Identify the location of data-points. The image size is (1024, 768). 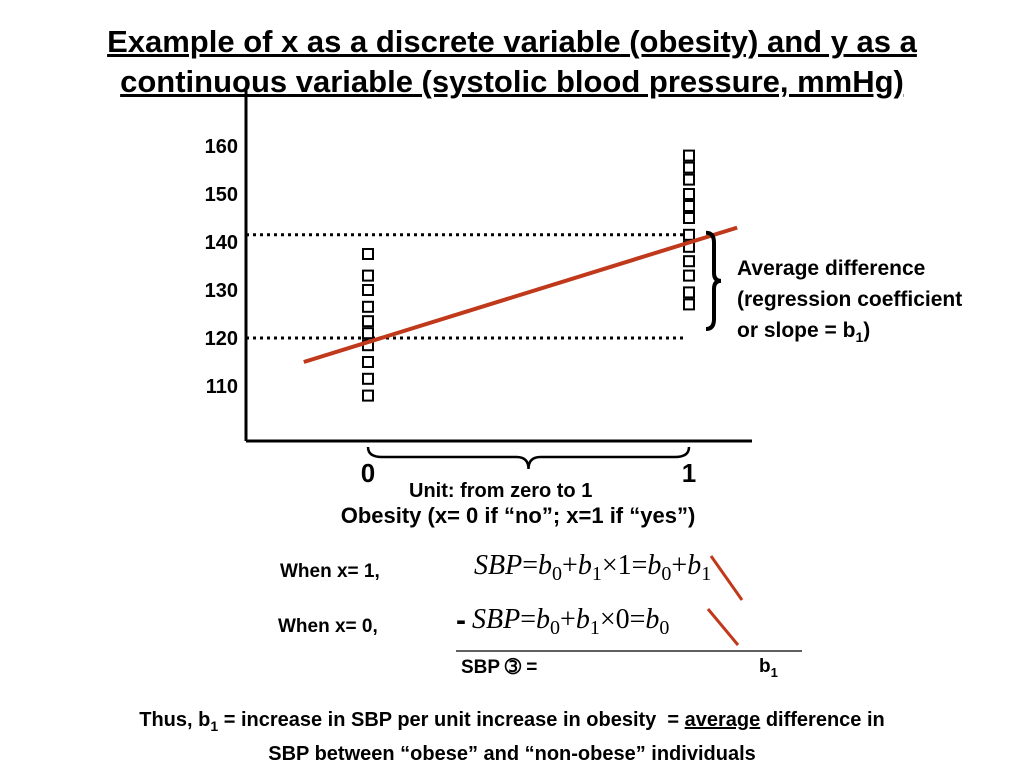
(528, 275).